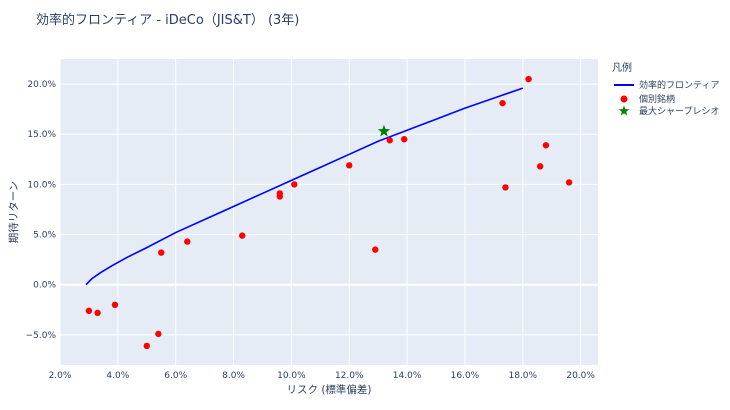 The image size is (730, 410). What do you see at coordinates (657, 99) in the screenshot?
I see `legend-label-assets: 個別銘柄` at bounding box center [657, 99].